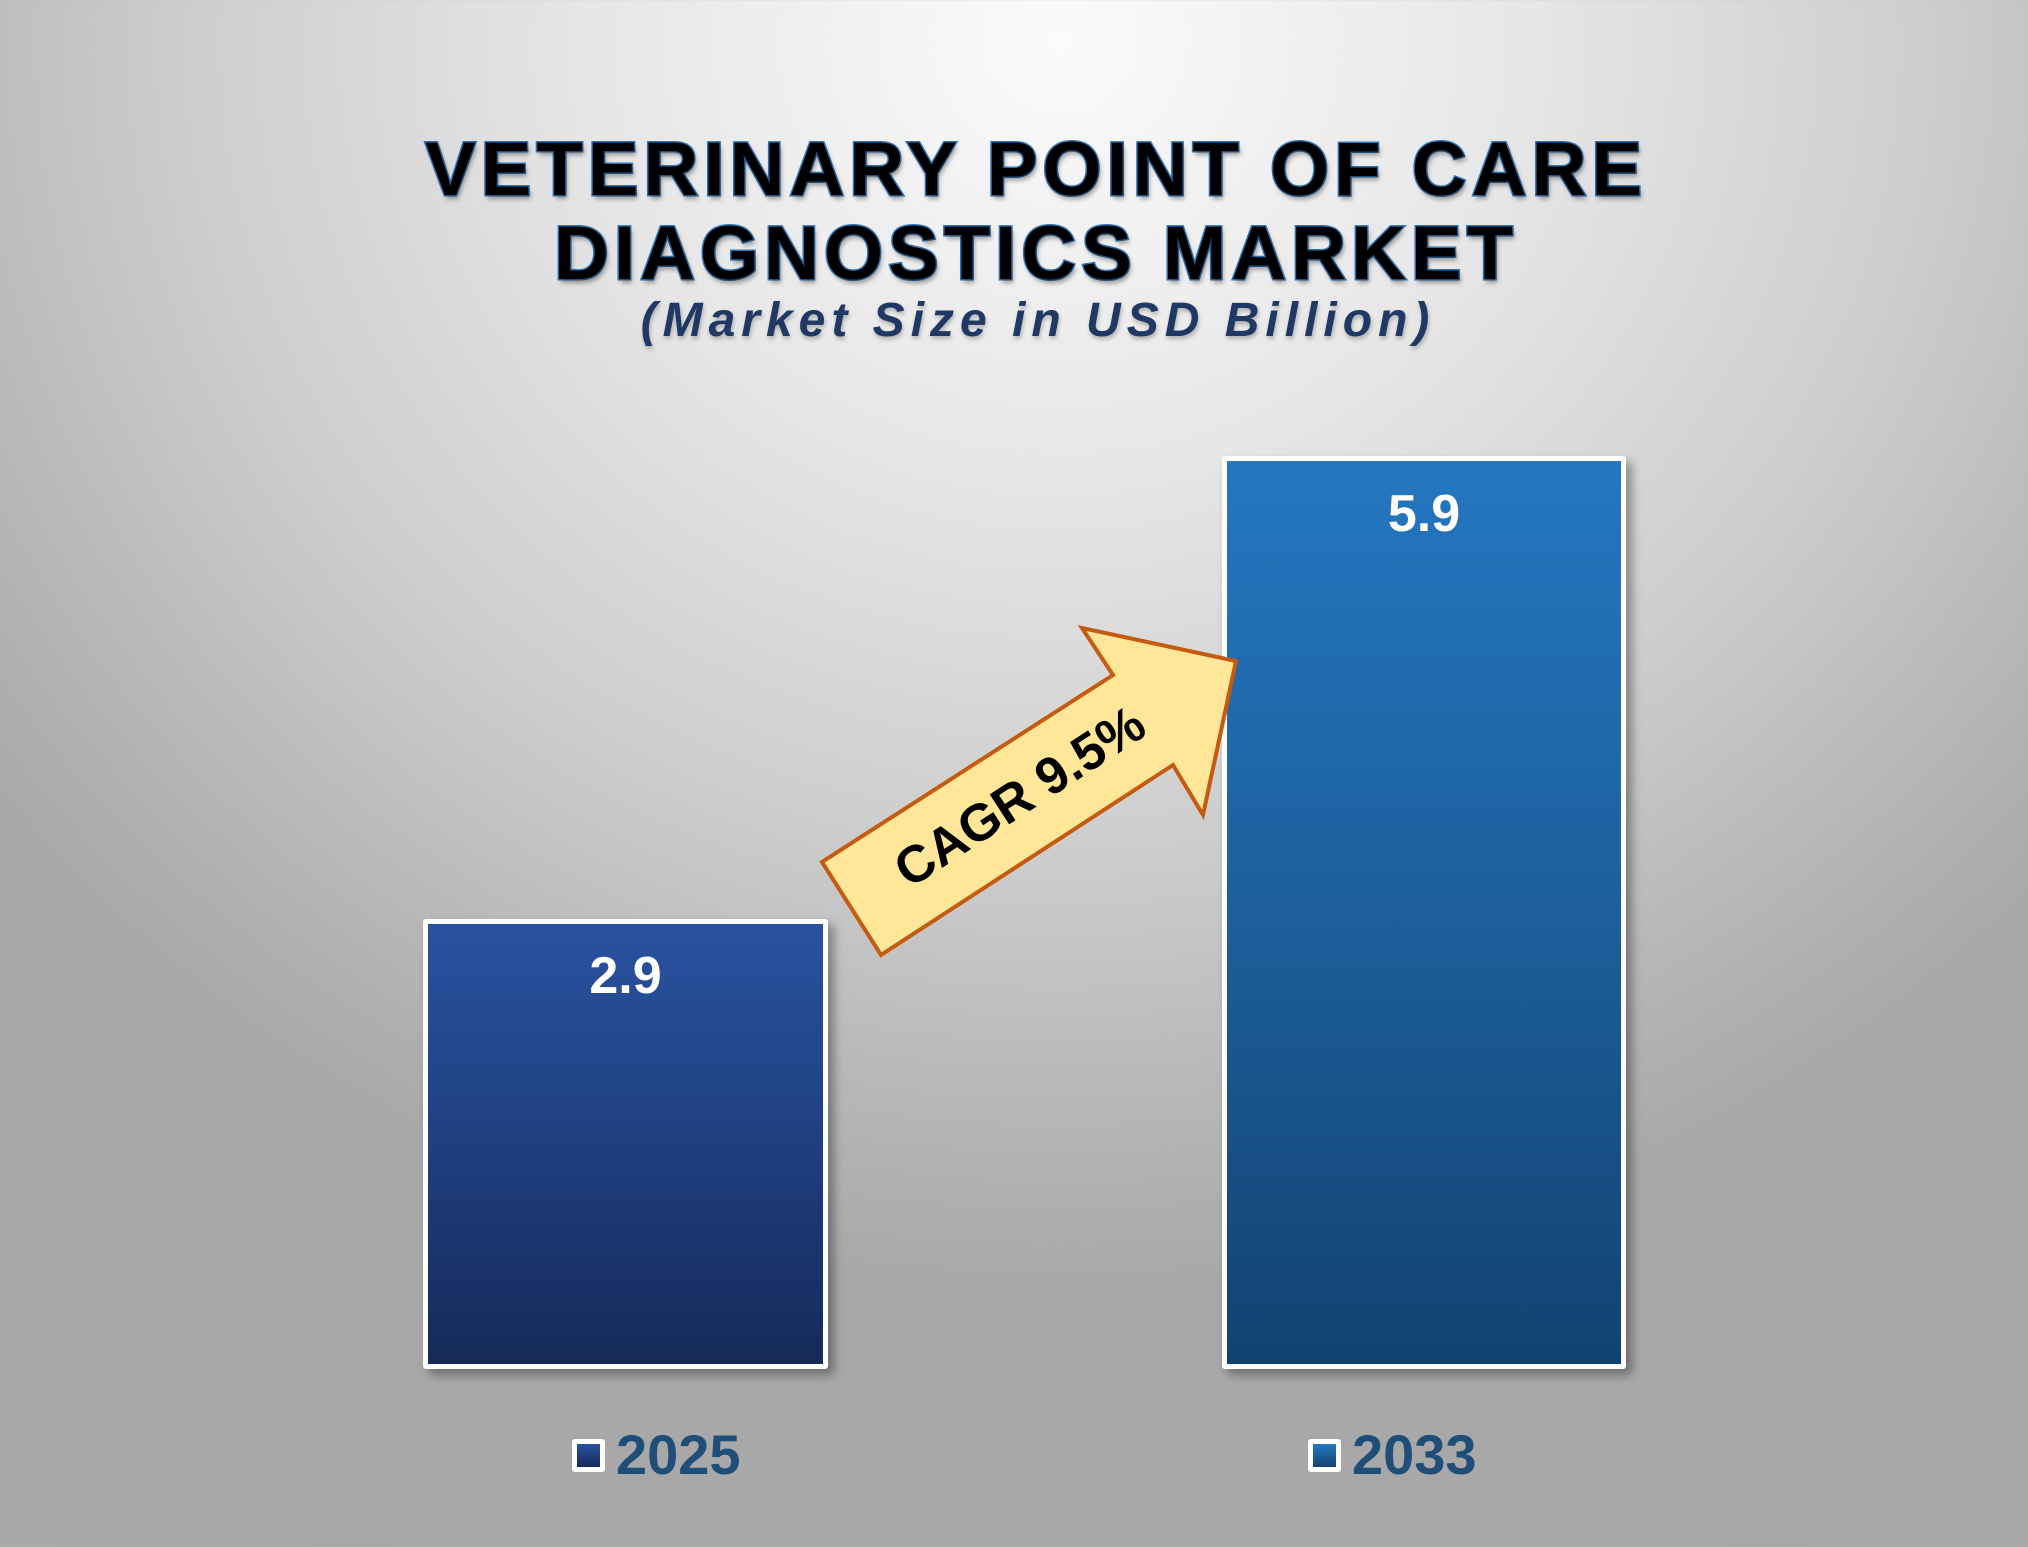  I want to click on legend-label: 2033, so click(1414, 1454).